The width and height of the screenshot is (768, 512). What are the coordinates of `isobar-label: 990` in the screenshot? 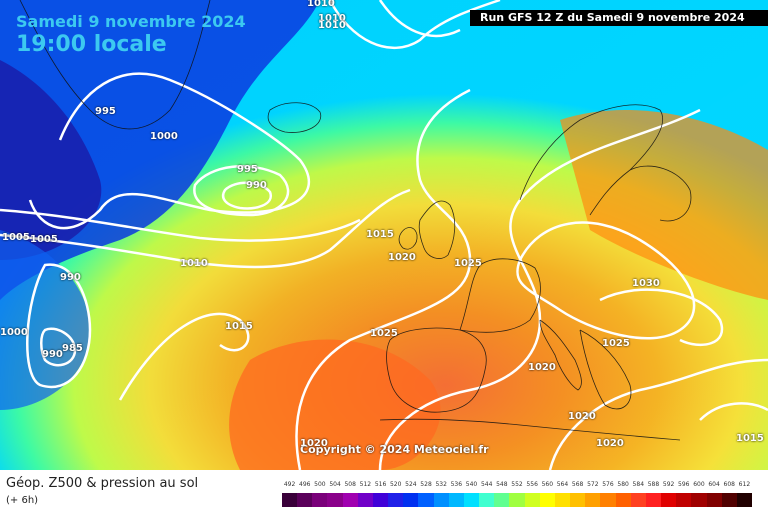 It's located at (52, 354).